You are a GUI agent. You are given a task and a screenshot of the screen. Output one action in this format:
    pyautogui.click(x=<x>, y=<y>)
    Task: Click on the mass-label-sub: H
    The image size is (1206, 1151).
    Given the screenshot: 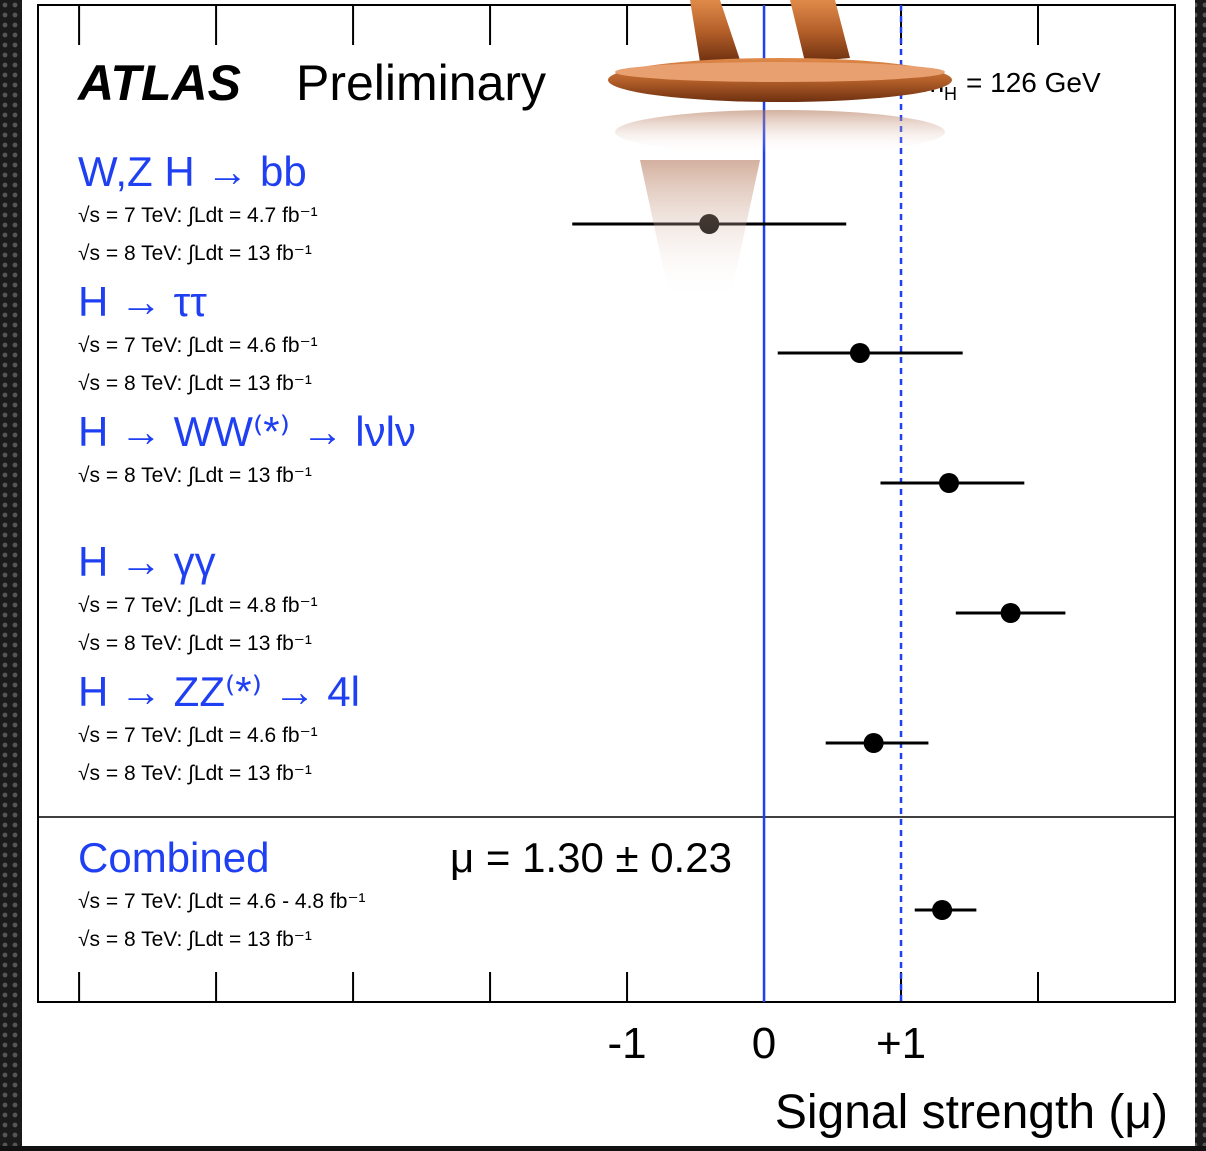 What is the action you would take?
    pyautogui.click(x=950, y=94)
    